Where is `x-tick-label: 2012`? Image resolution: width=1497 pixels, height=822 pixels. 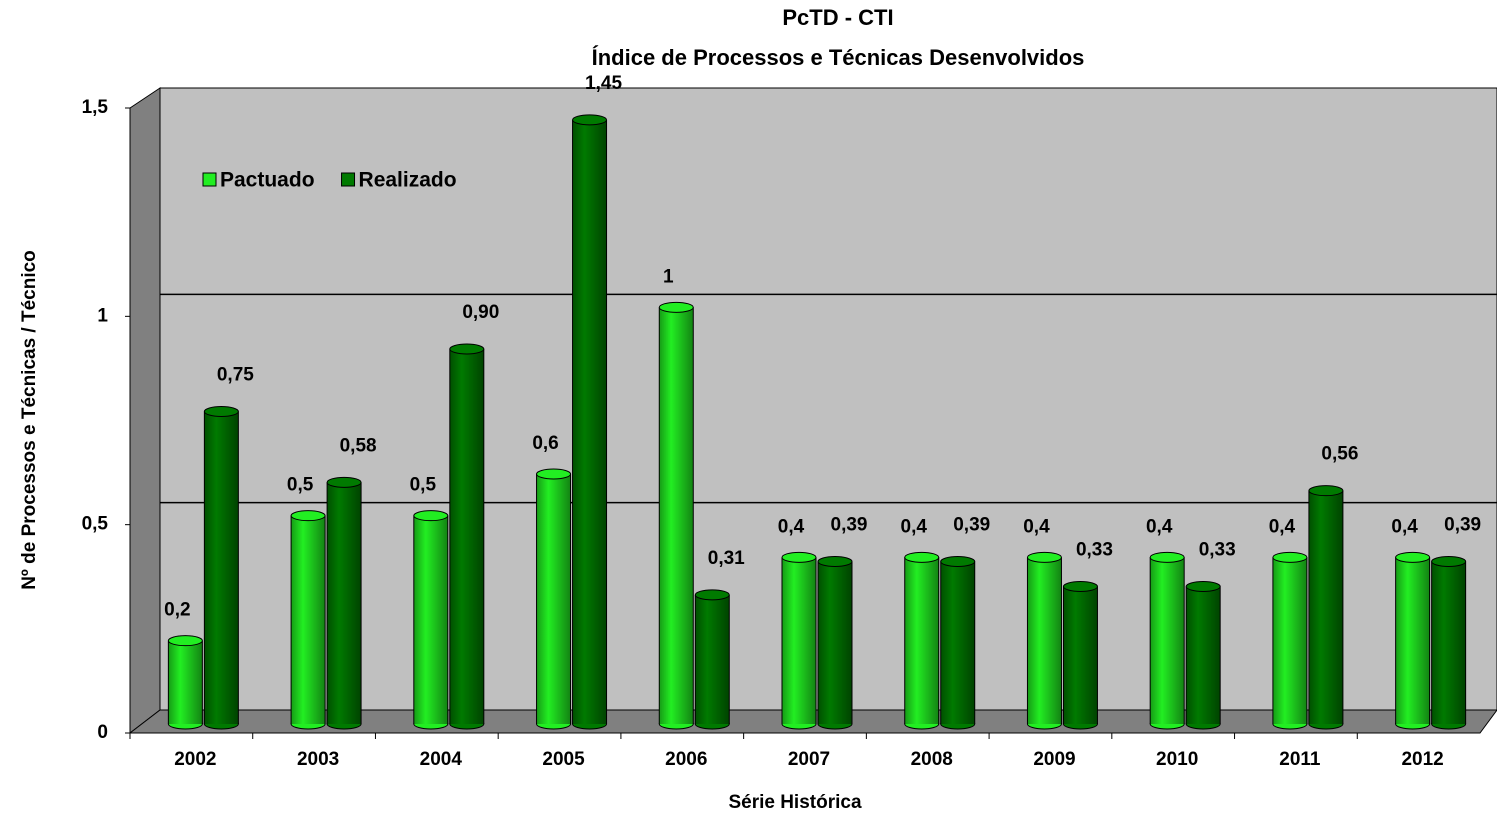 x-tick-label: 2012 is located at coordinates (1422, 759).